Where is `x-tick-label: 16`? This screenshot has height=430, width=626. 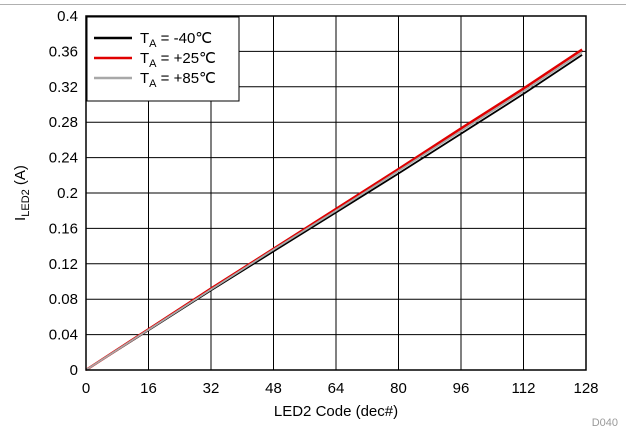
x-tick-label: 16 is located at coordinates (148, 388).